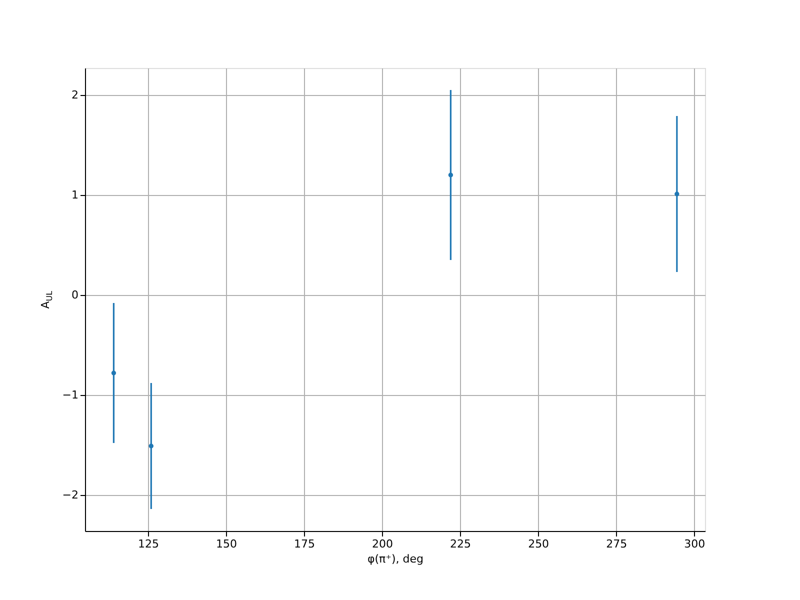 The height and width of the screenshot is (600, 800). Describe the element at coordinates (70, 495) in the screenshot. I see `y-tick-label: −2` at that location.